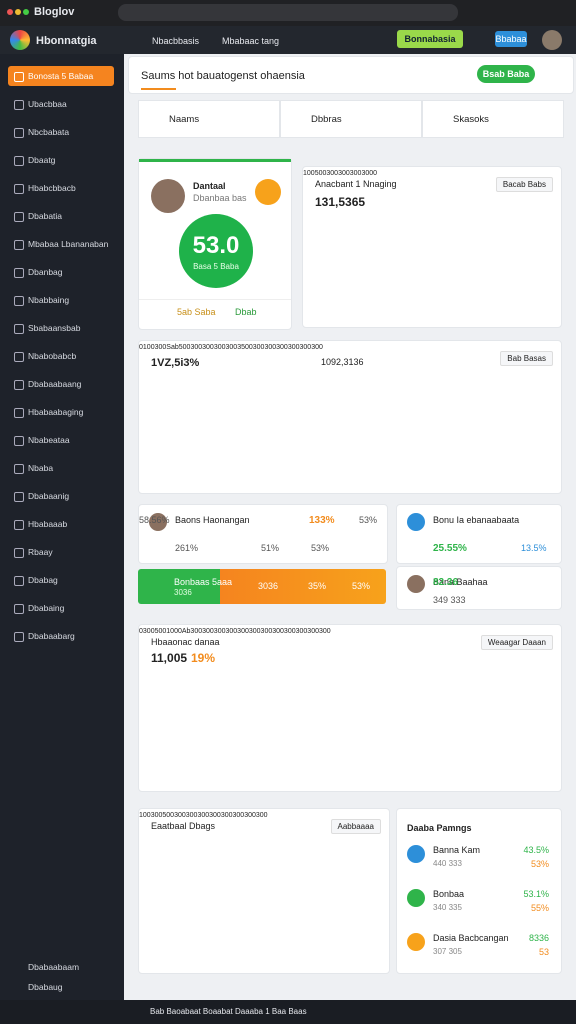 Image resolution: width=576 pixels, height=1024 pixels. I want to click on sidebar-footer: Dbabaug, so click(45, 987).